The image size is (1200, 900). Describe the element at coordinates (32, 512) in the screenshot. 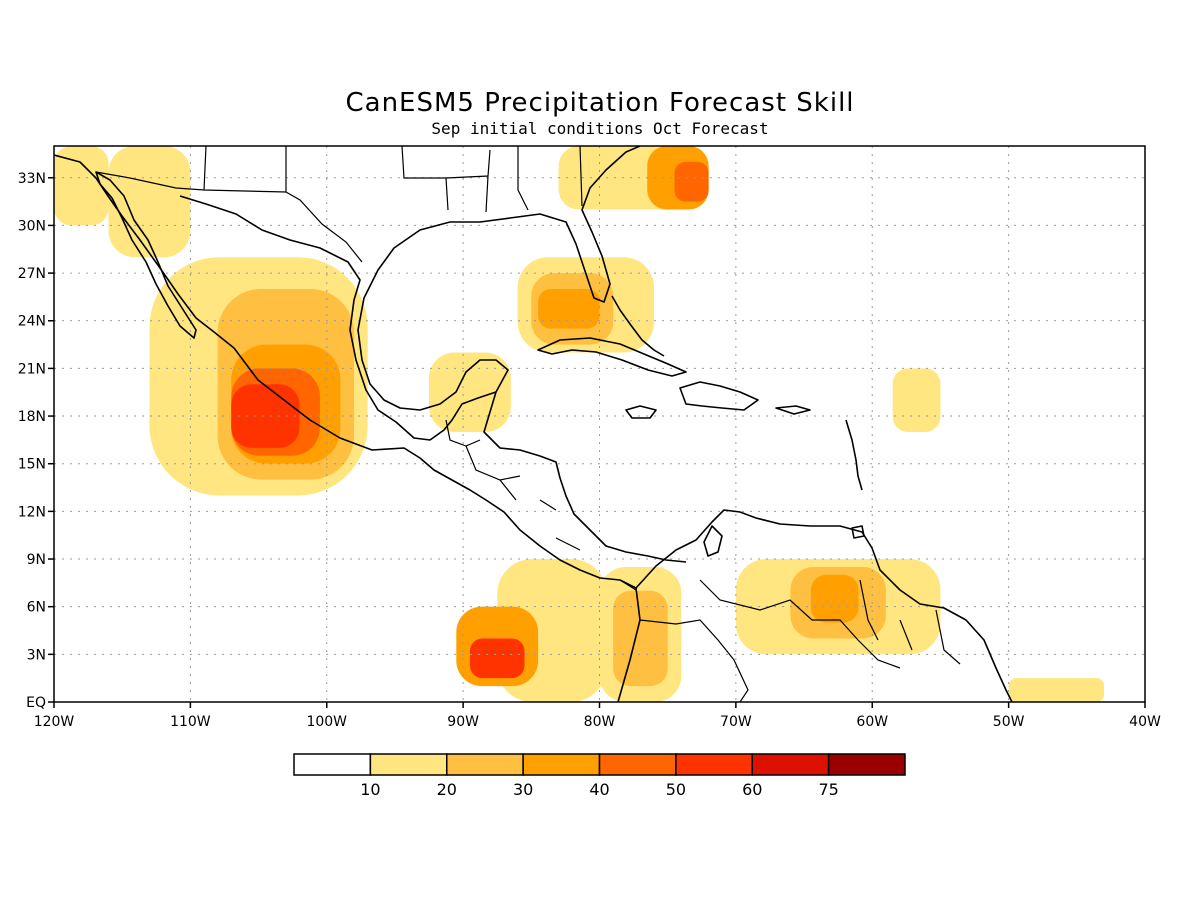

I see `y-tick-label: 12N` at that location.